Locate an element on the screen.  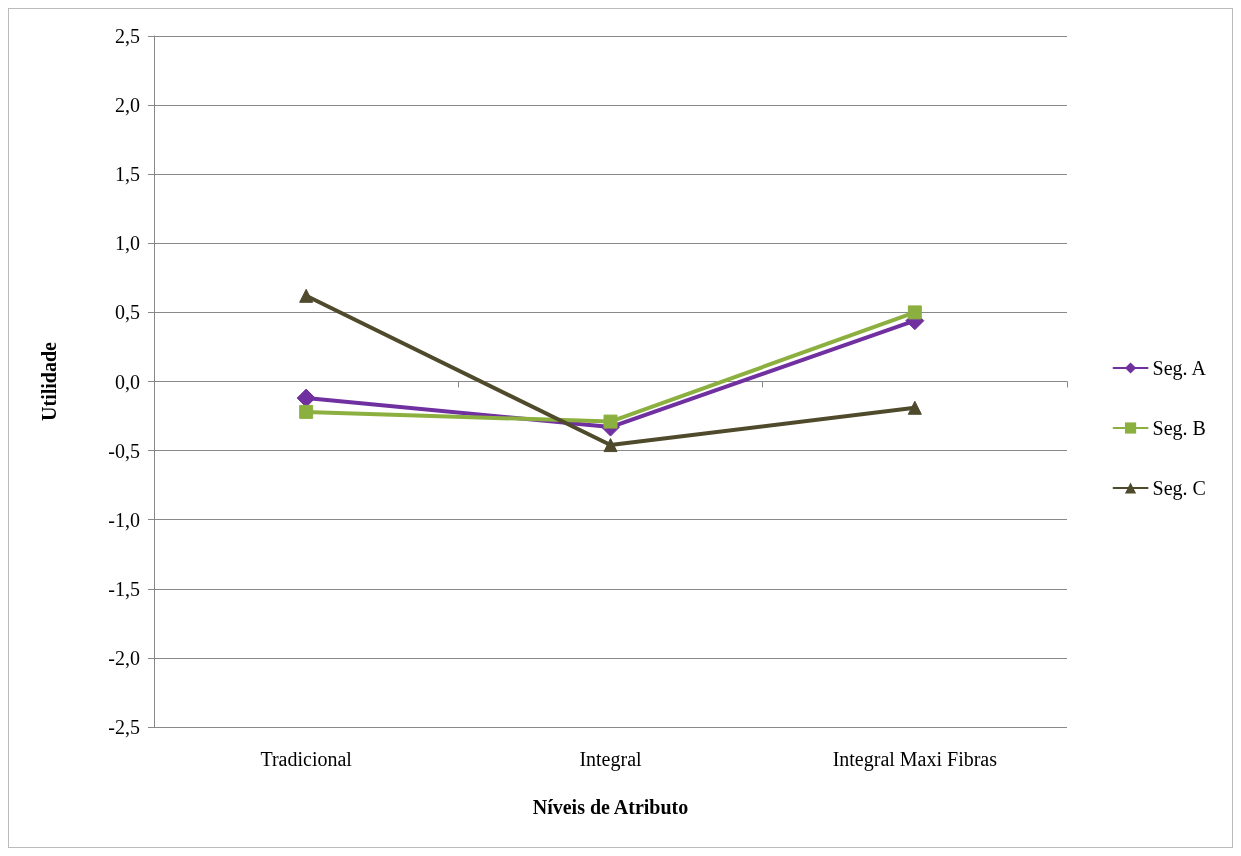
legend-label: Seg. C is located at coordinates (1179, 488).